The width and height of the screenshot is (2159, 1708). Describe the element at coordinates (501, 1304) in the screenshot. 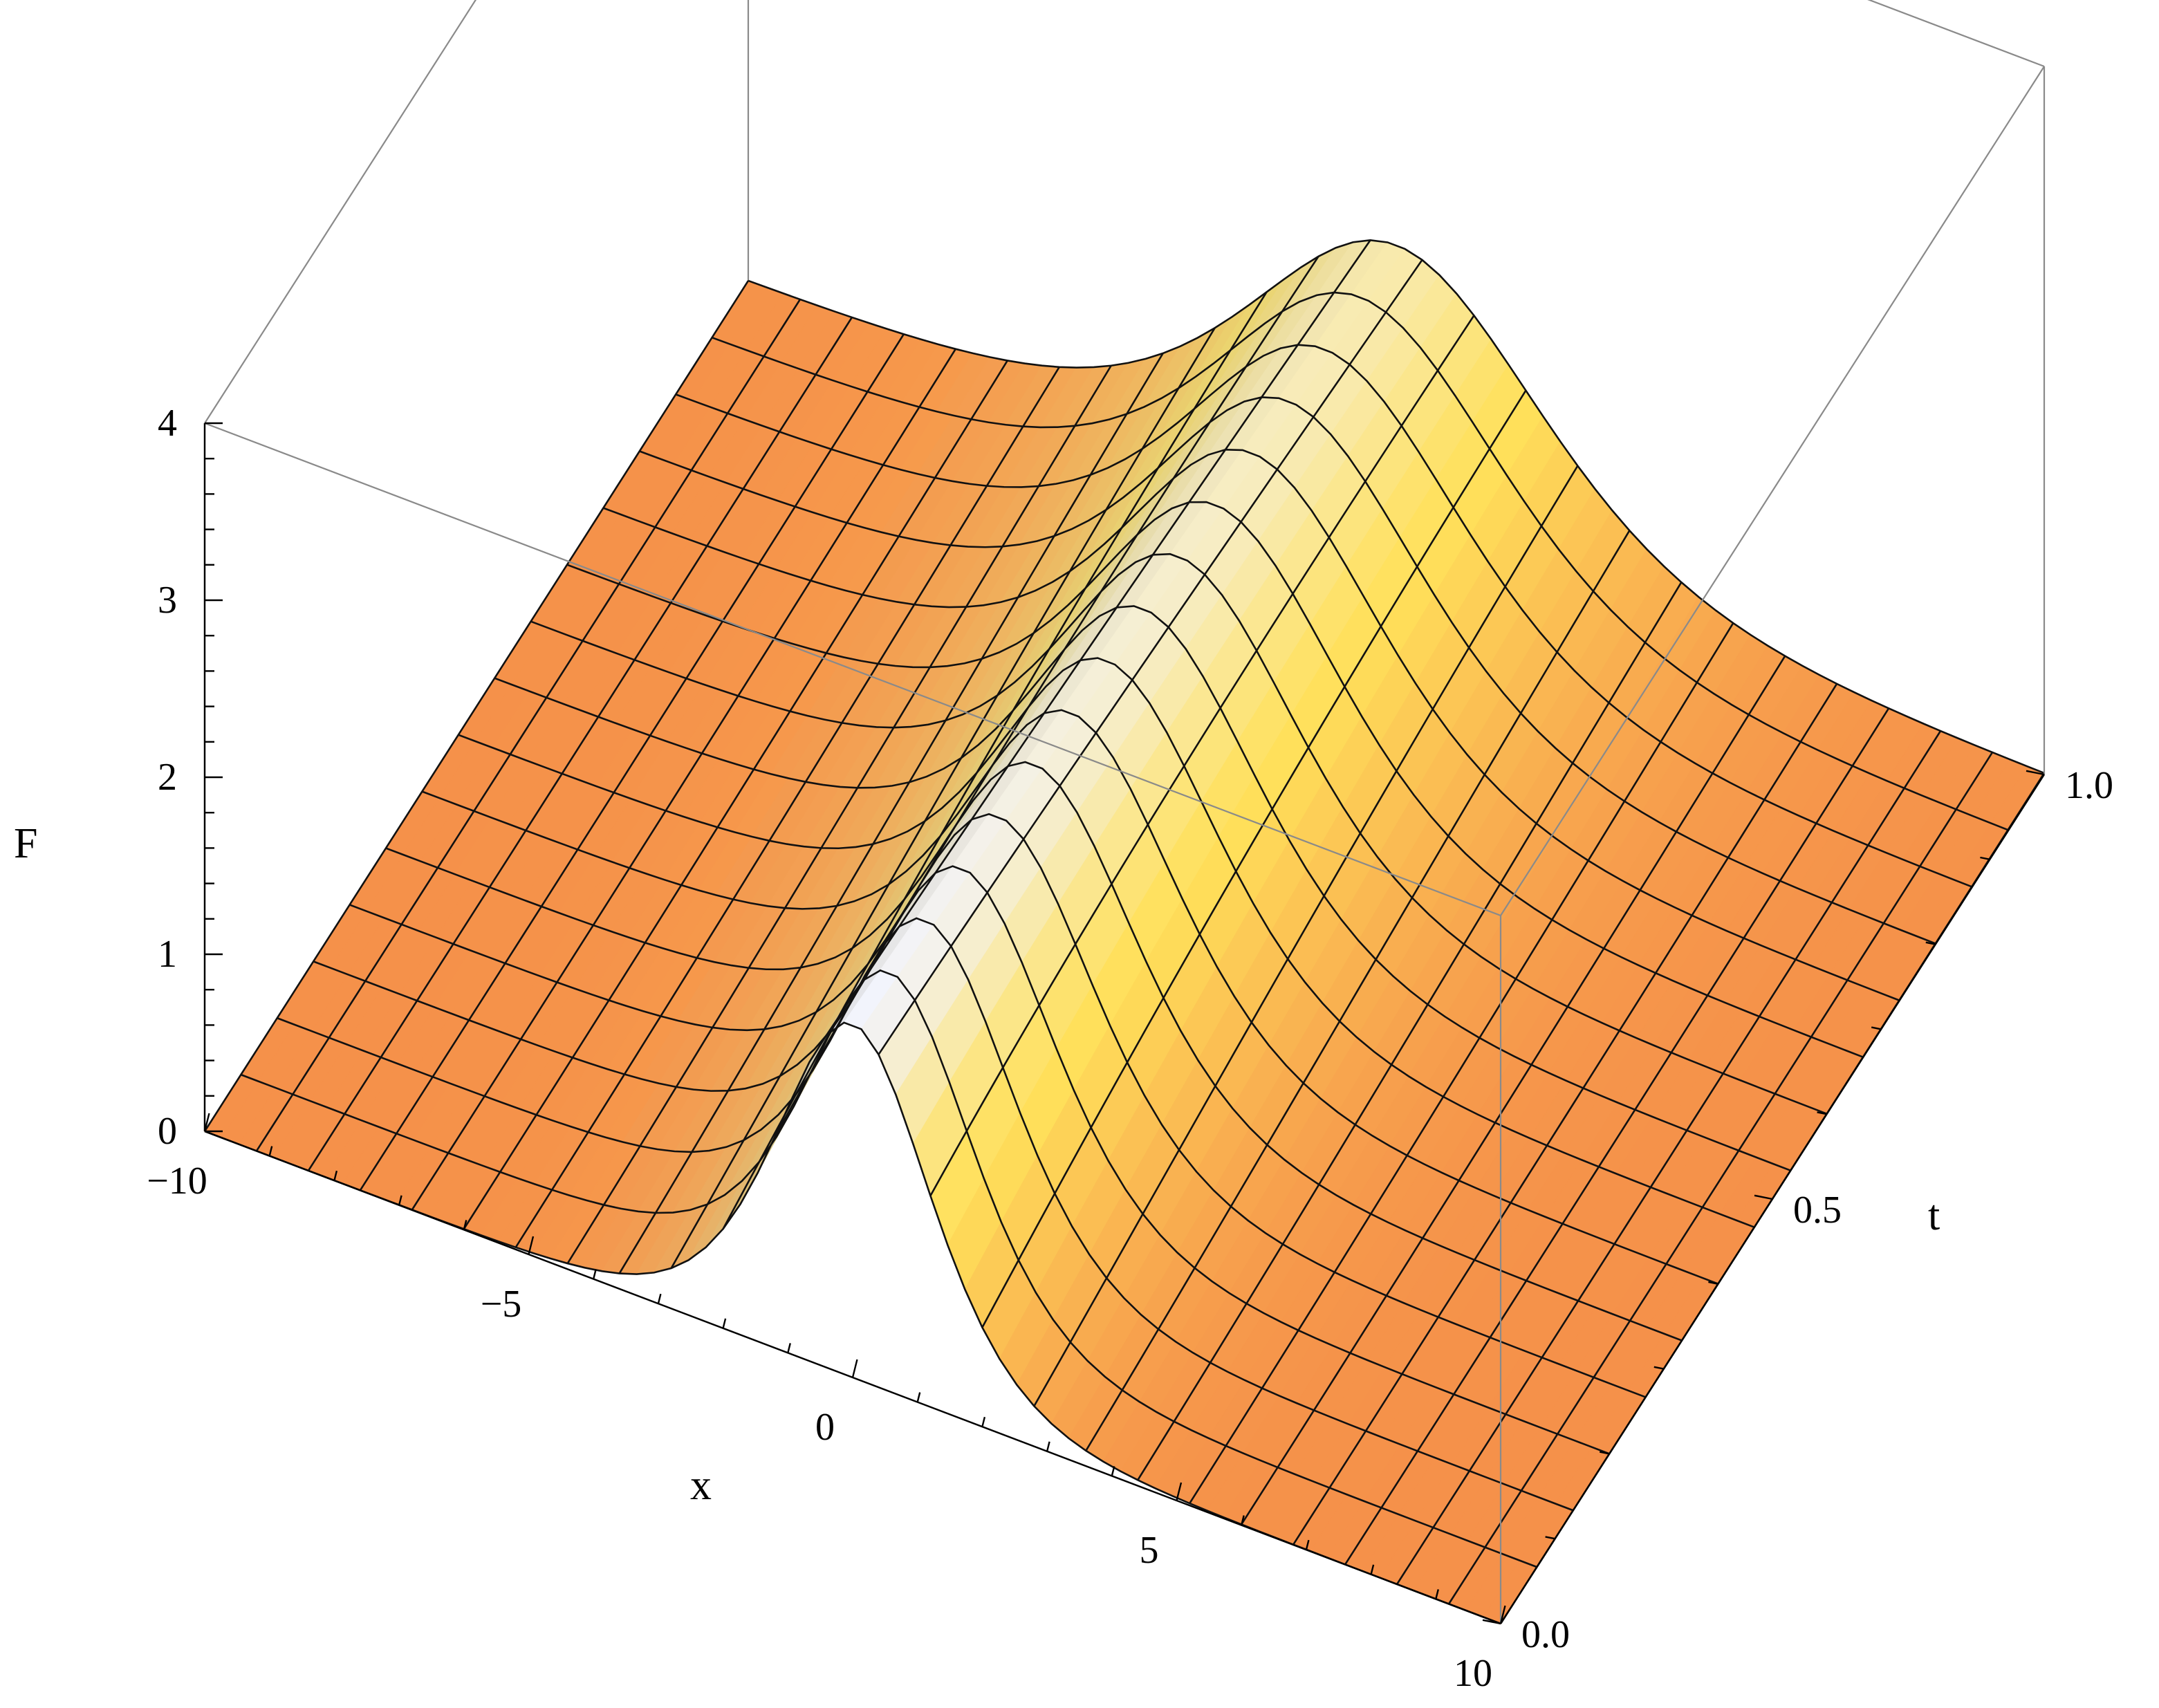

I see `x-tick-label: −5` at that location.